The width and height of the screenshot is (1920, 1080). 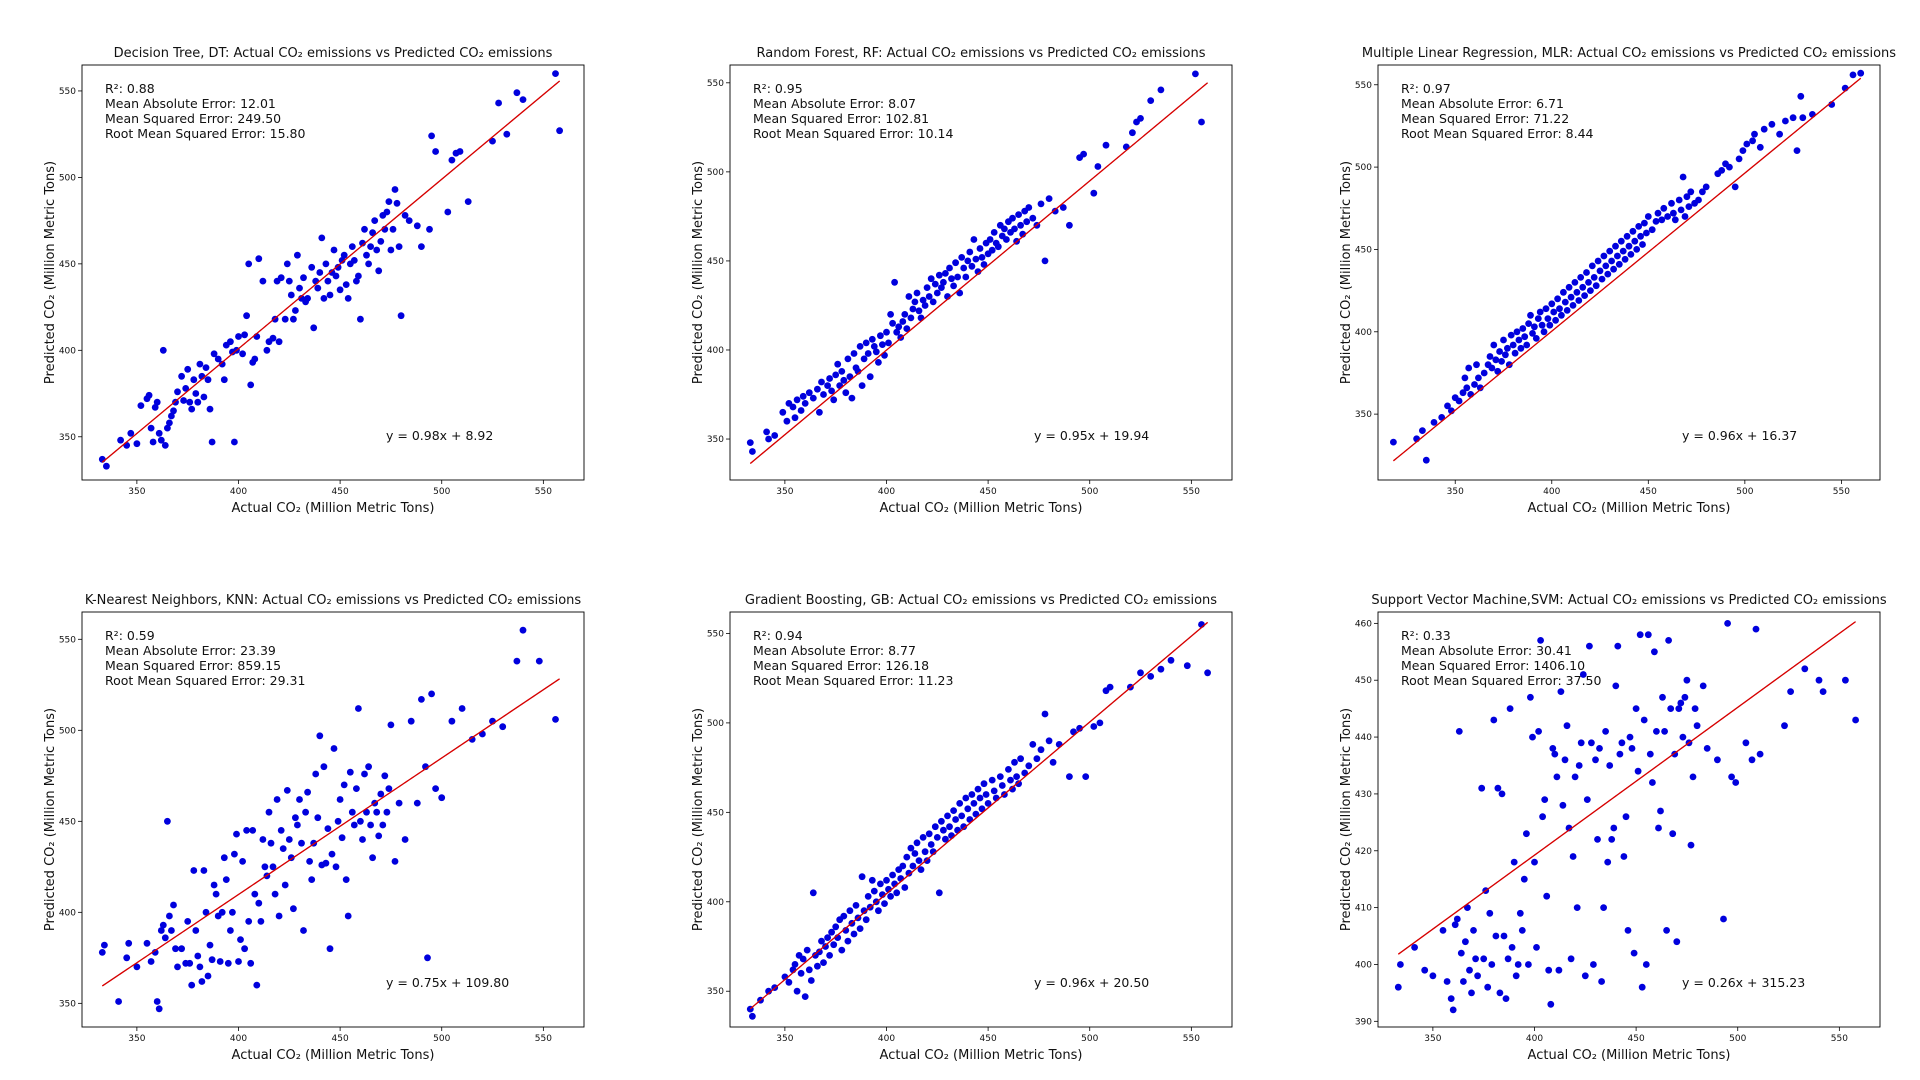 I want to click on stat-line: Mean Absolute Error: 30.41, so click(x=1486, y=650).